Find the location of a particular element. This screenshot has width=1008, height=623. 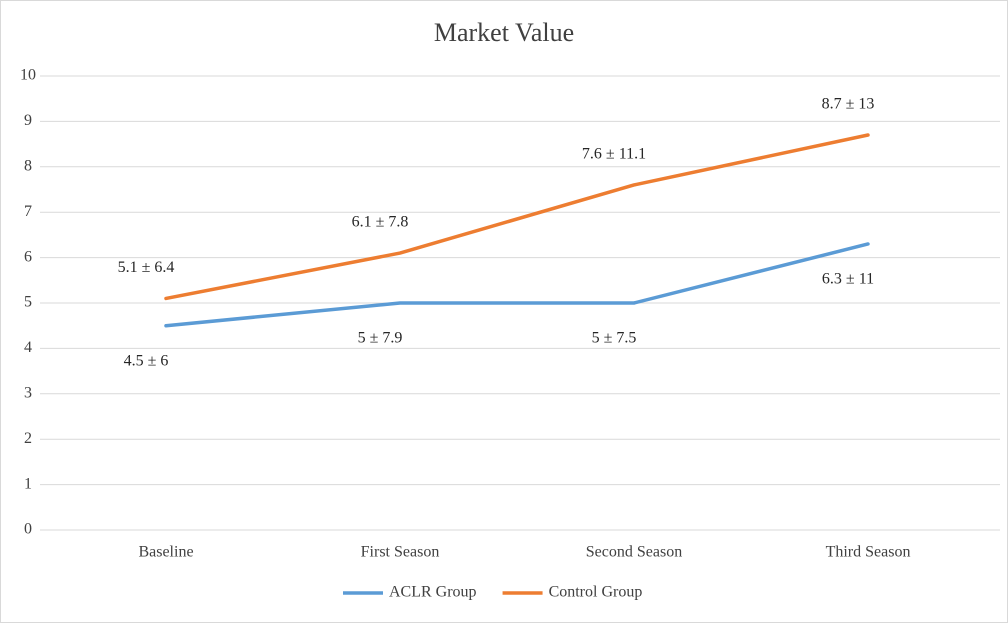

x-tick-label: Third Season is located at coordinates (868, 552).